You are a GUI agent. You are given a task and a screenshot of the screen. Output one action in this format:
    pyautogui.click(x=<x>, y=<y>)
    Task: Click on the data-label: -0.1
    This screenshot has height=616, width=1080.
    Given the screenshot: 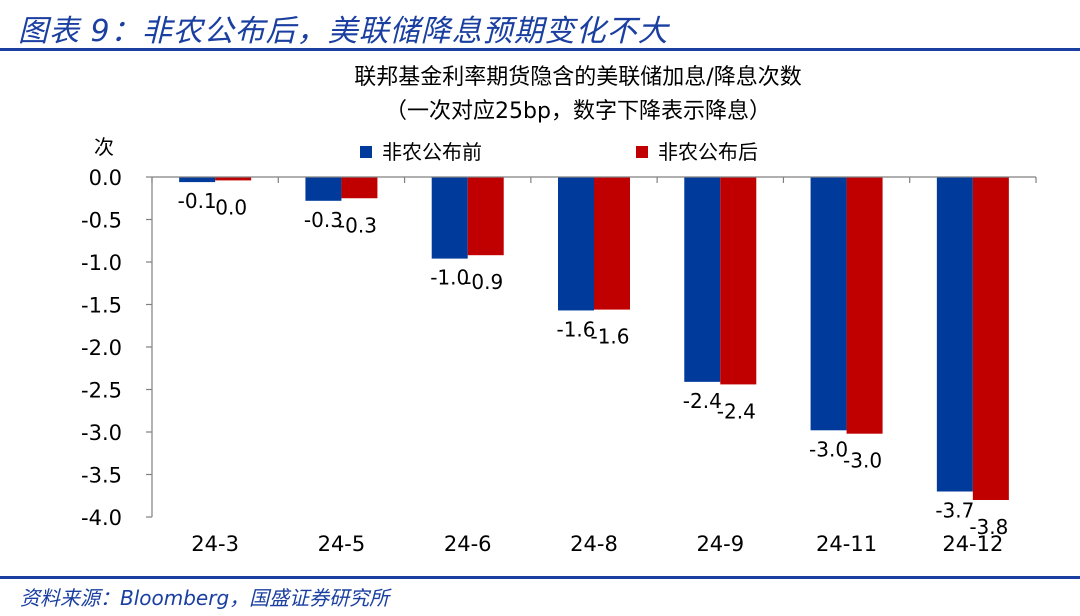 What is the action you would take?
    pyautogui.click(x=197, y=201)
    